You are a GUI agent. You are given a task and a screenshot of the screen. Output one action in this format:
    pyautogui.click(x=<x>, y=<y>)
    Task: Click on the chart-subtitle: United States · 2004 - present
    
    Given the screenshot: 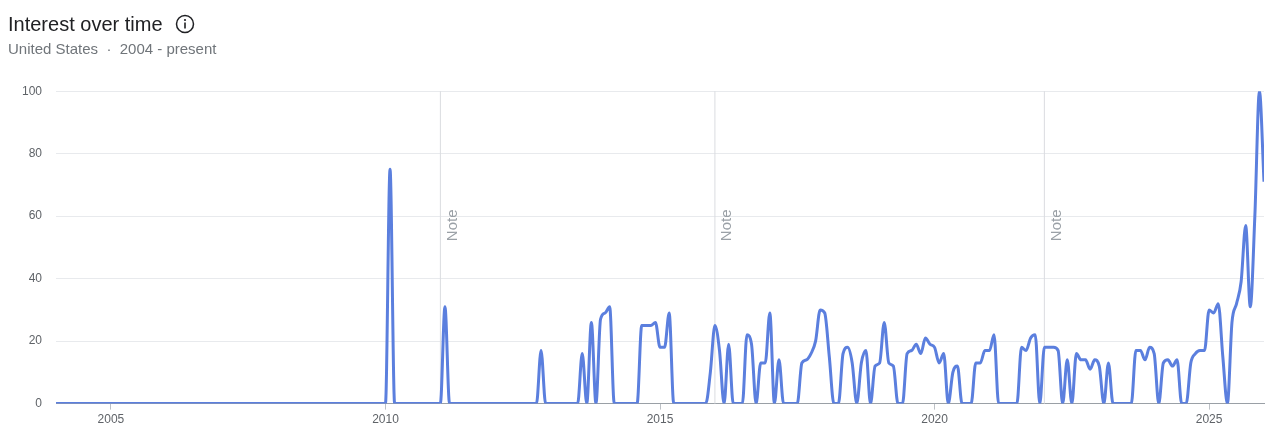 What is the action you would take?
    pyautogui.click(x=113, y=49)
    